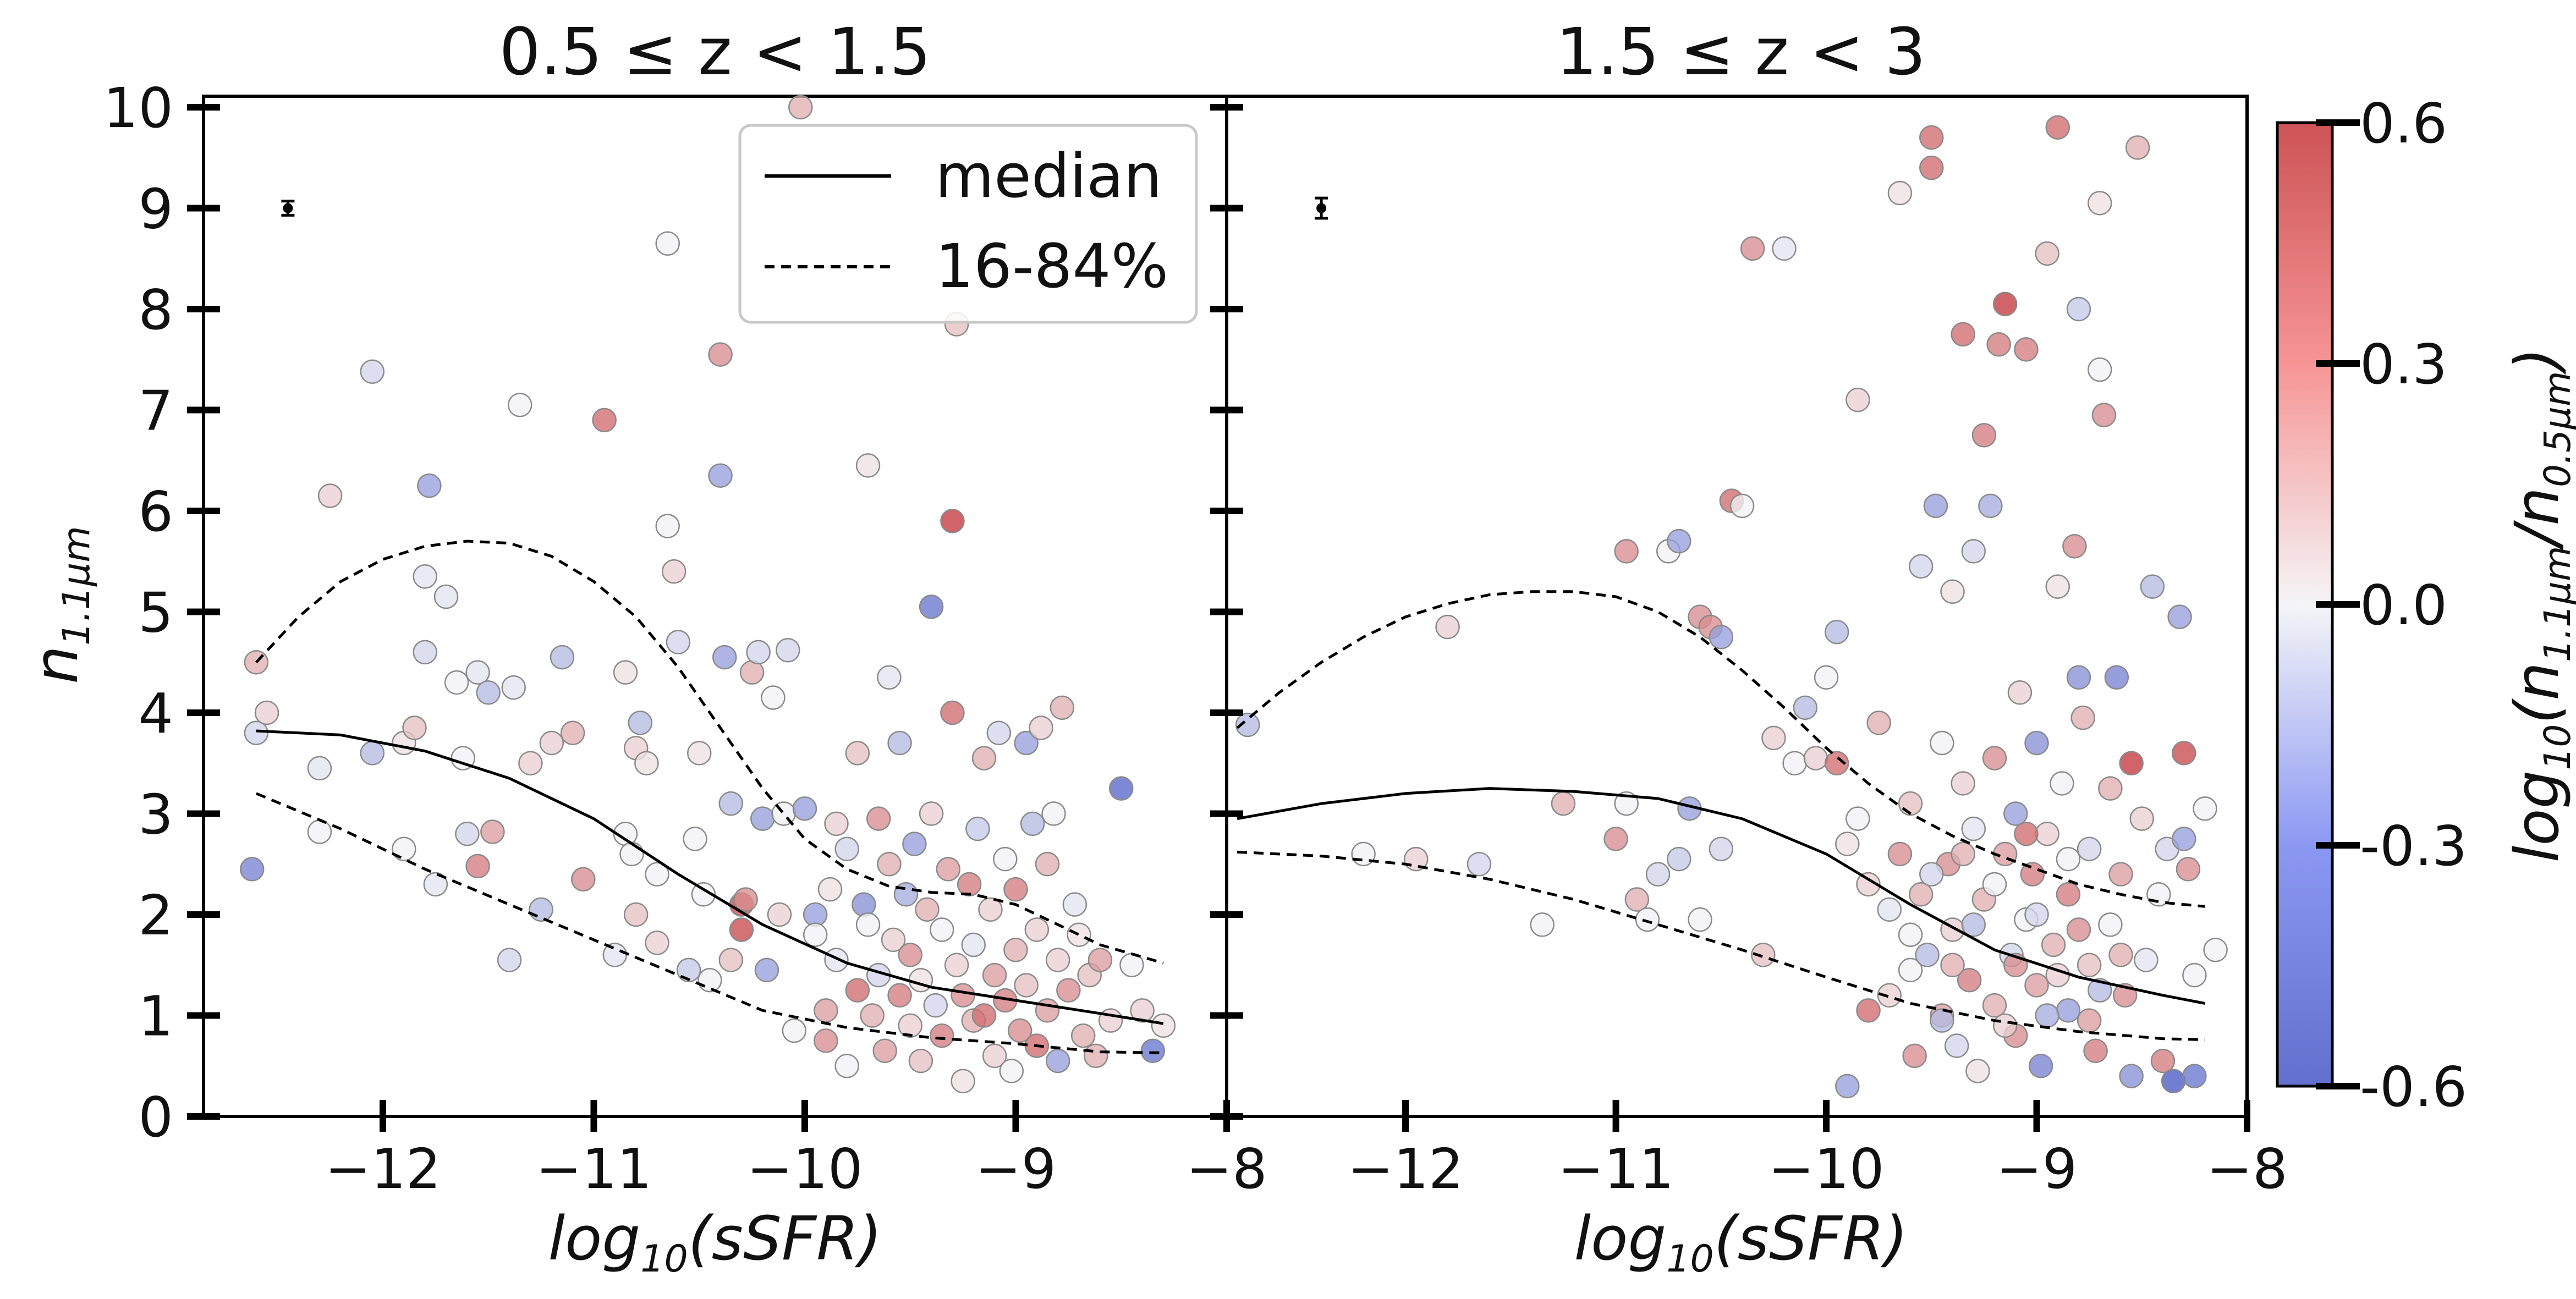  Describe the element at coordinates (1620, 1238) in the screenshot. I see `x-label-base-2: log` at that location.